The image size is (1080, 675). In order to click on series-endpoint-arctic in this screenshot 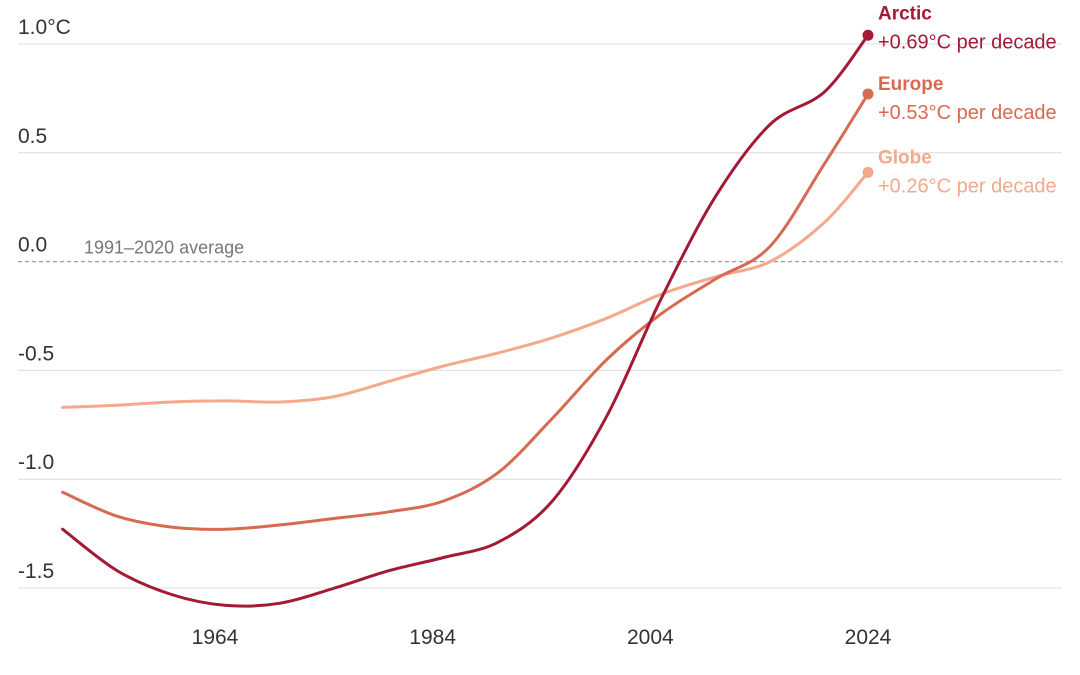, I will do `click(868, 35)`.